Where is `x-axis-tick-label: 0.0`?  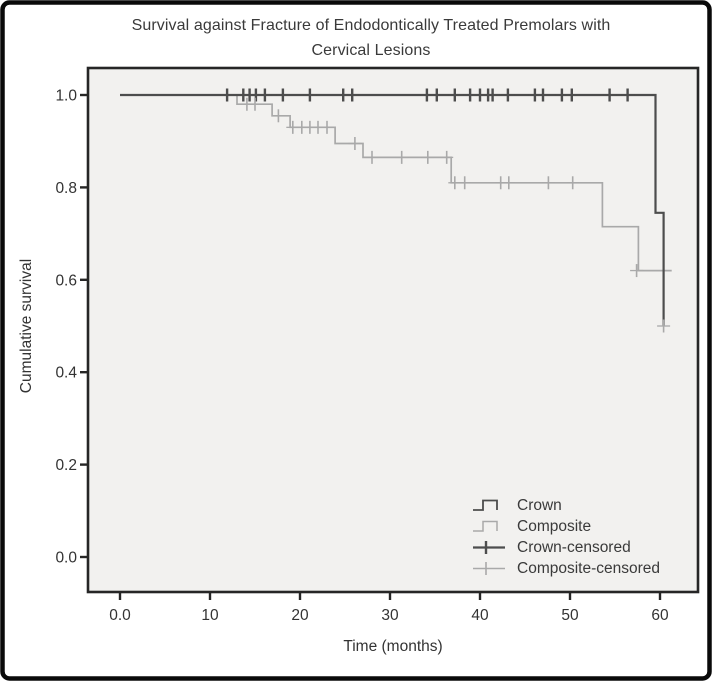 x-axis-tick-label: 0.0 is located at coordinates (120, 615).